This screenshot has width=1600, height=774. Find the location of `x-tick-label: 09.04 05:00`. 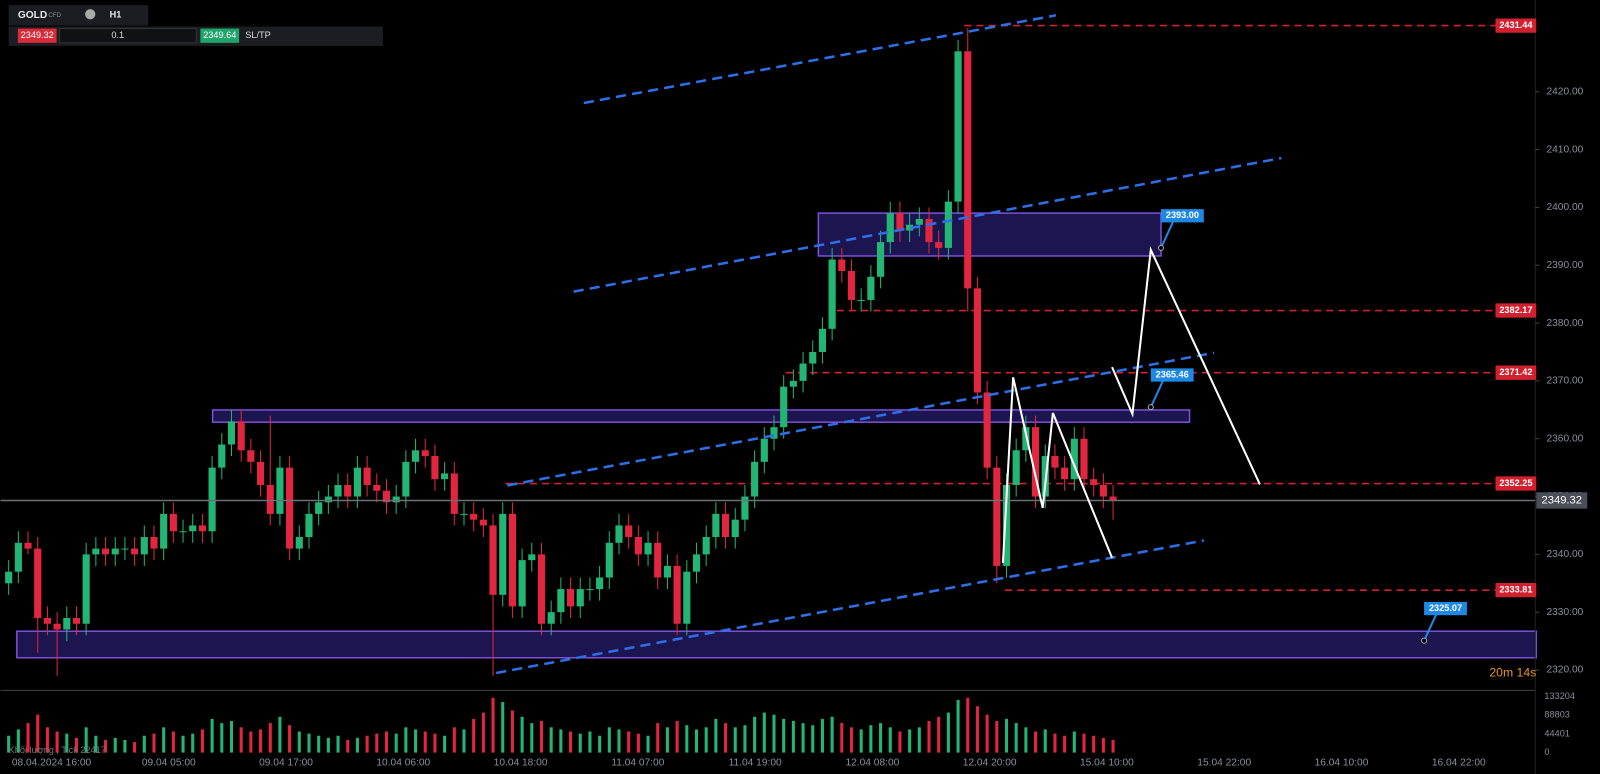

x-tick-label: 09.04 05:00 is located at coordinates (169, 762).